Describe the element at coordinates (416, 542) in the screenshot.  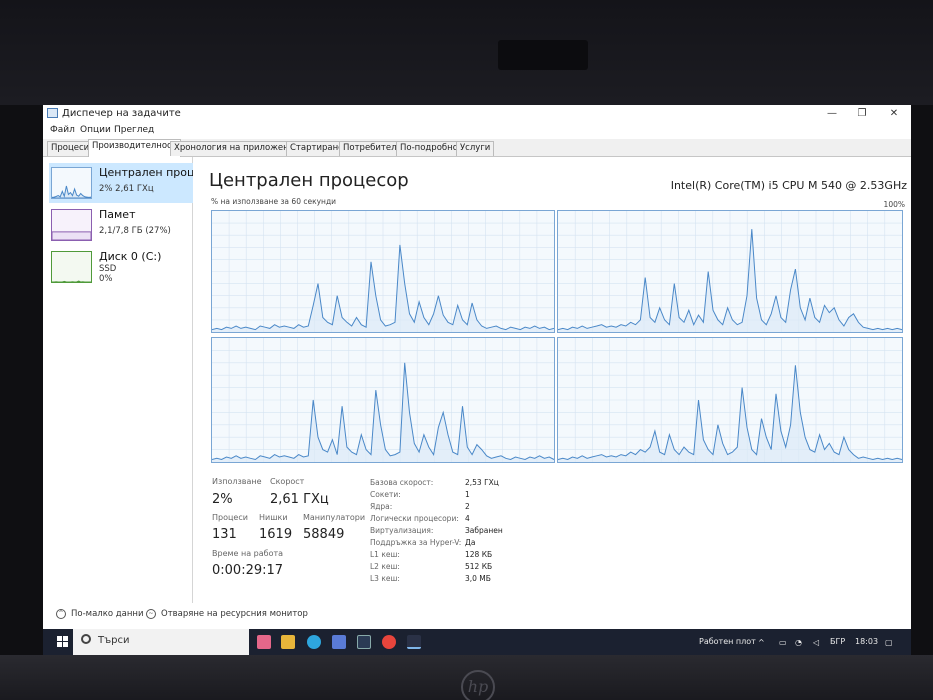
I see `spec-hyperv-label: Поддръжка за Hyper-V:` at that location.